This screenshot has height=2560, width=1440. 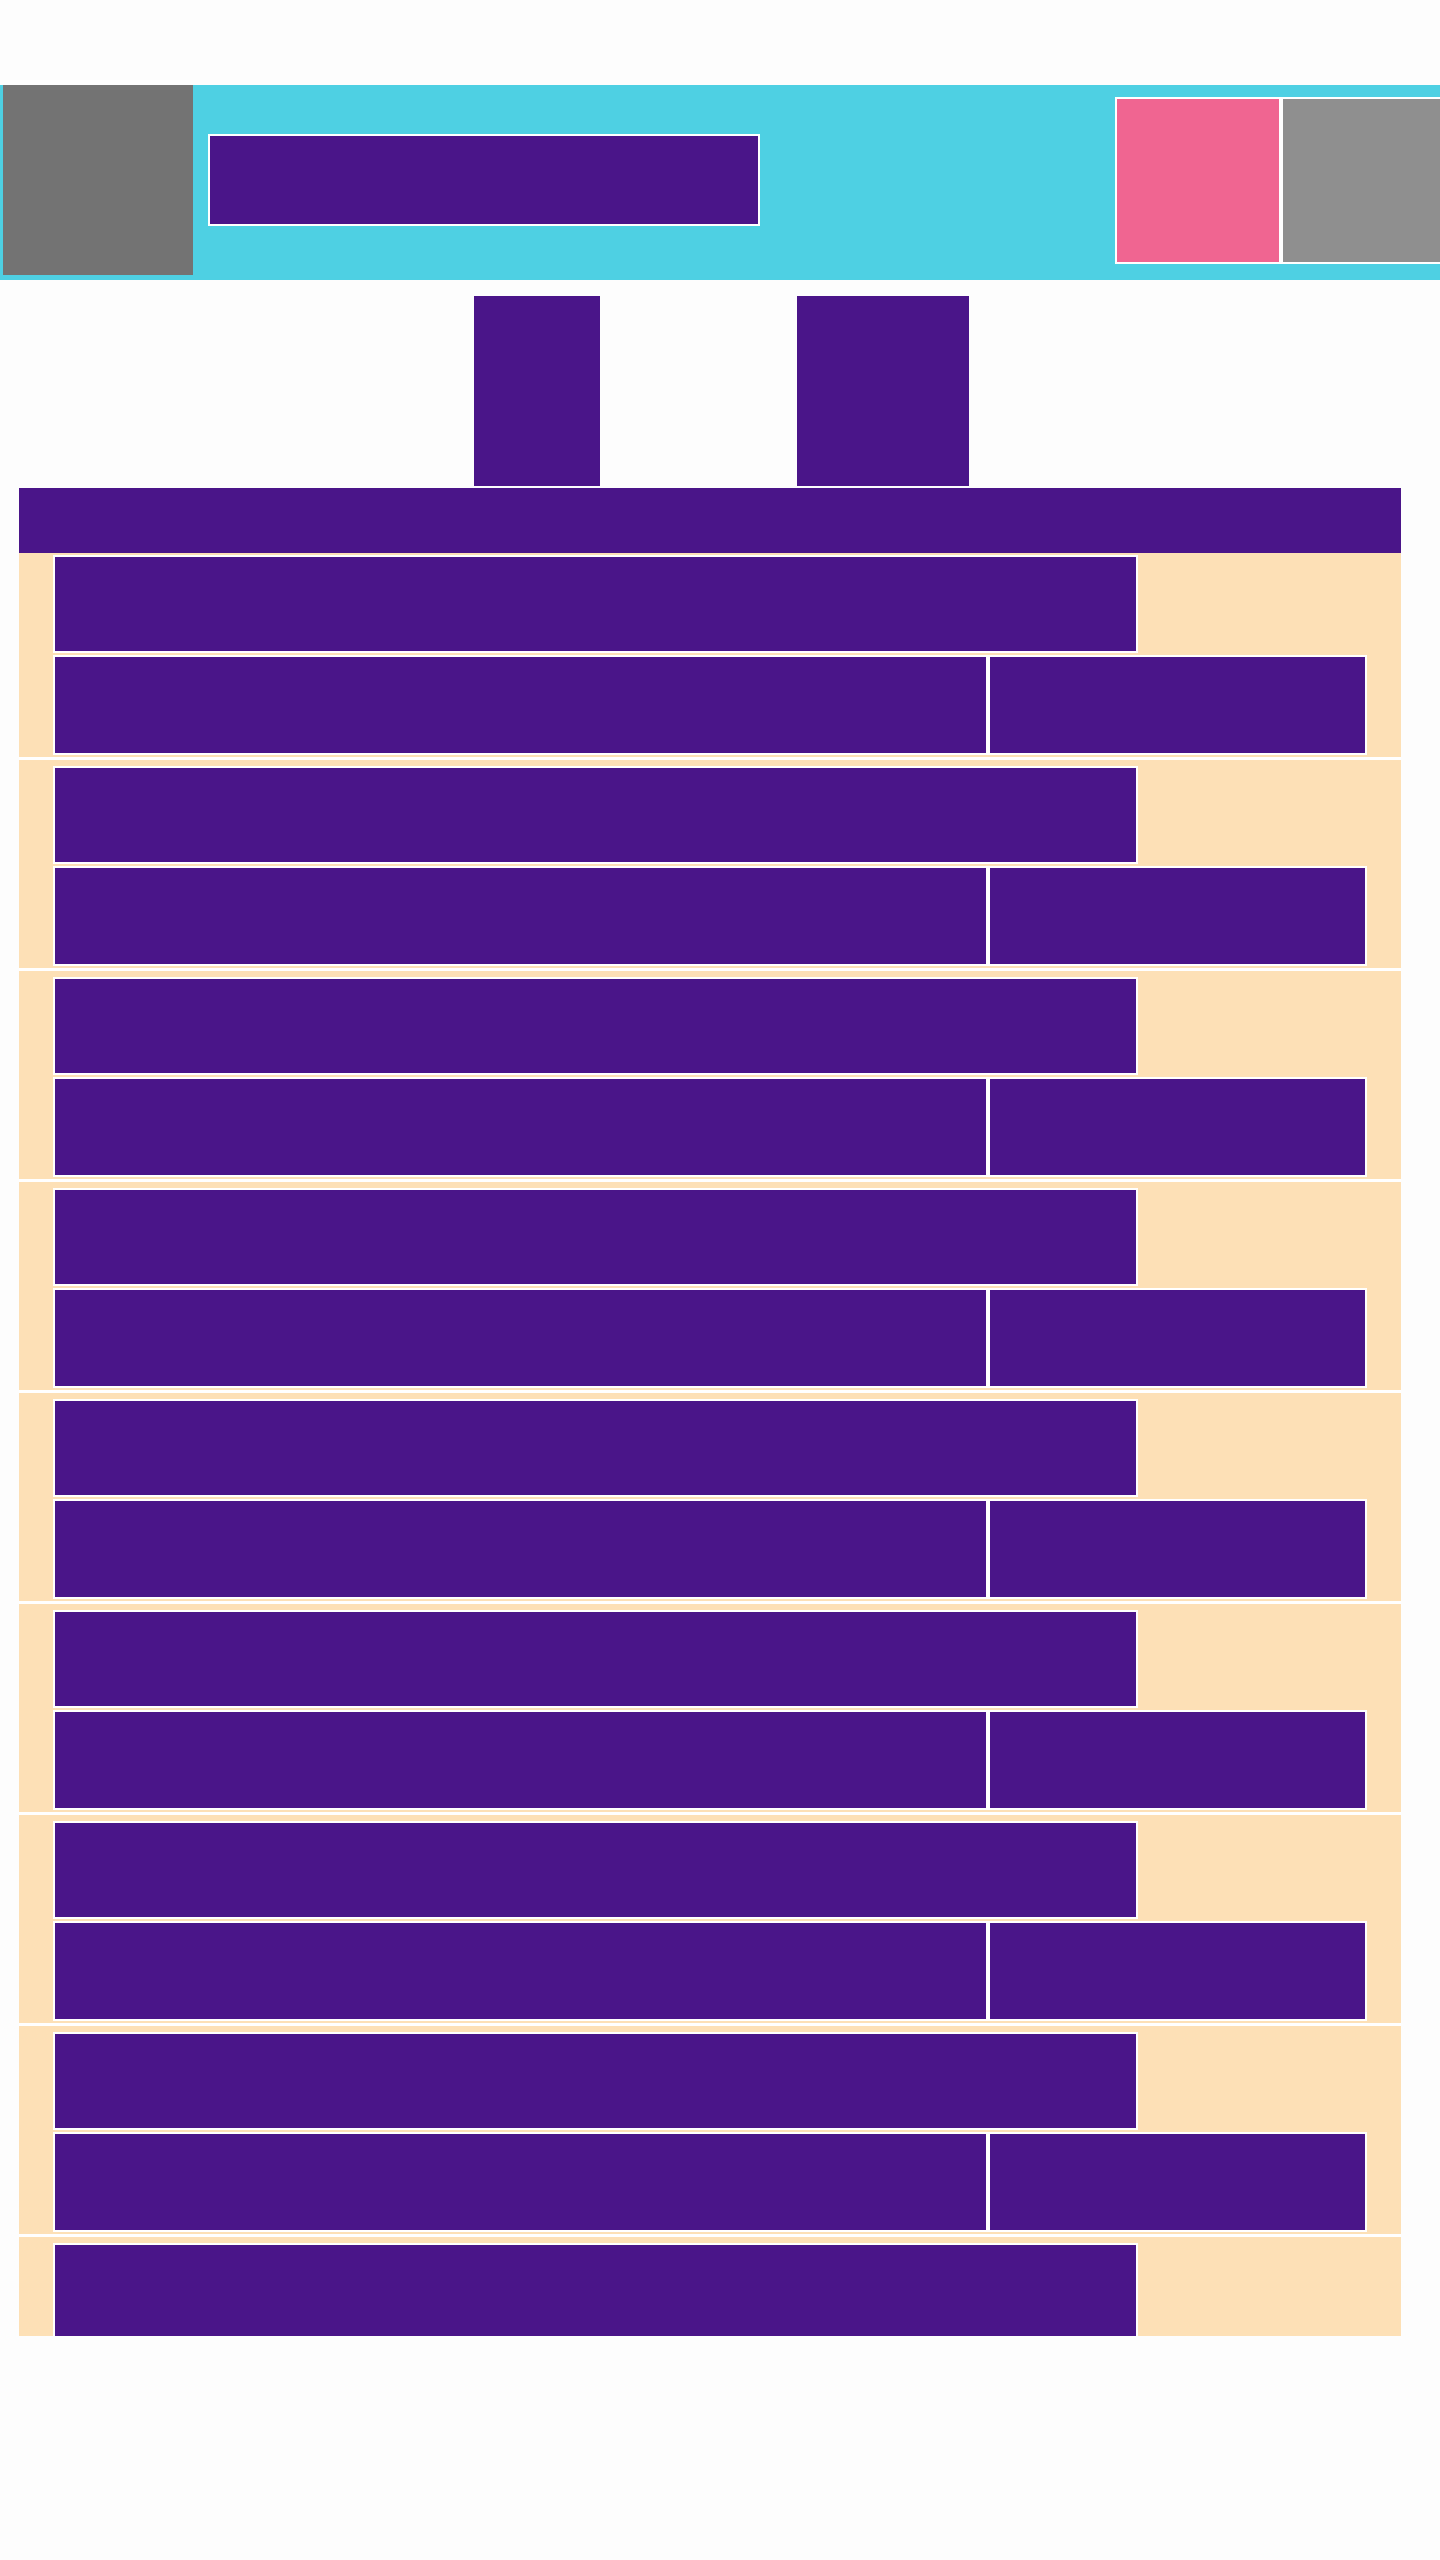 What do you see at coordinates (1198, 180) in the screenshot?
I see `pink-action-tile` at bounding box center [1198, 180].